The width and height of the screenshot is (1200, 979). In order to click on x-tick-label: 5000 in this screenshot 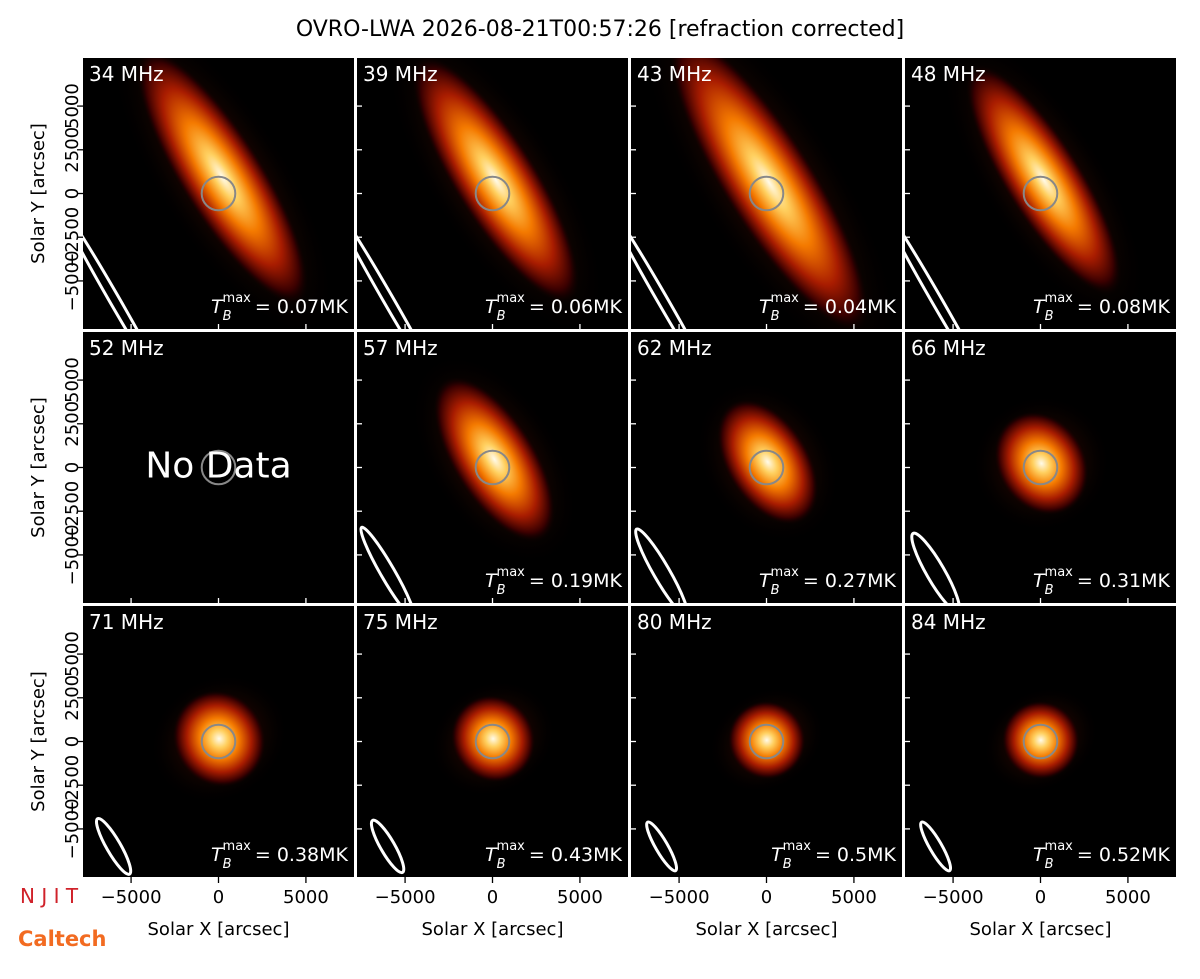, I will do `click(1128, 897)`.